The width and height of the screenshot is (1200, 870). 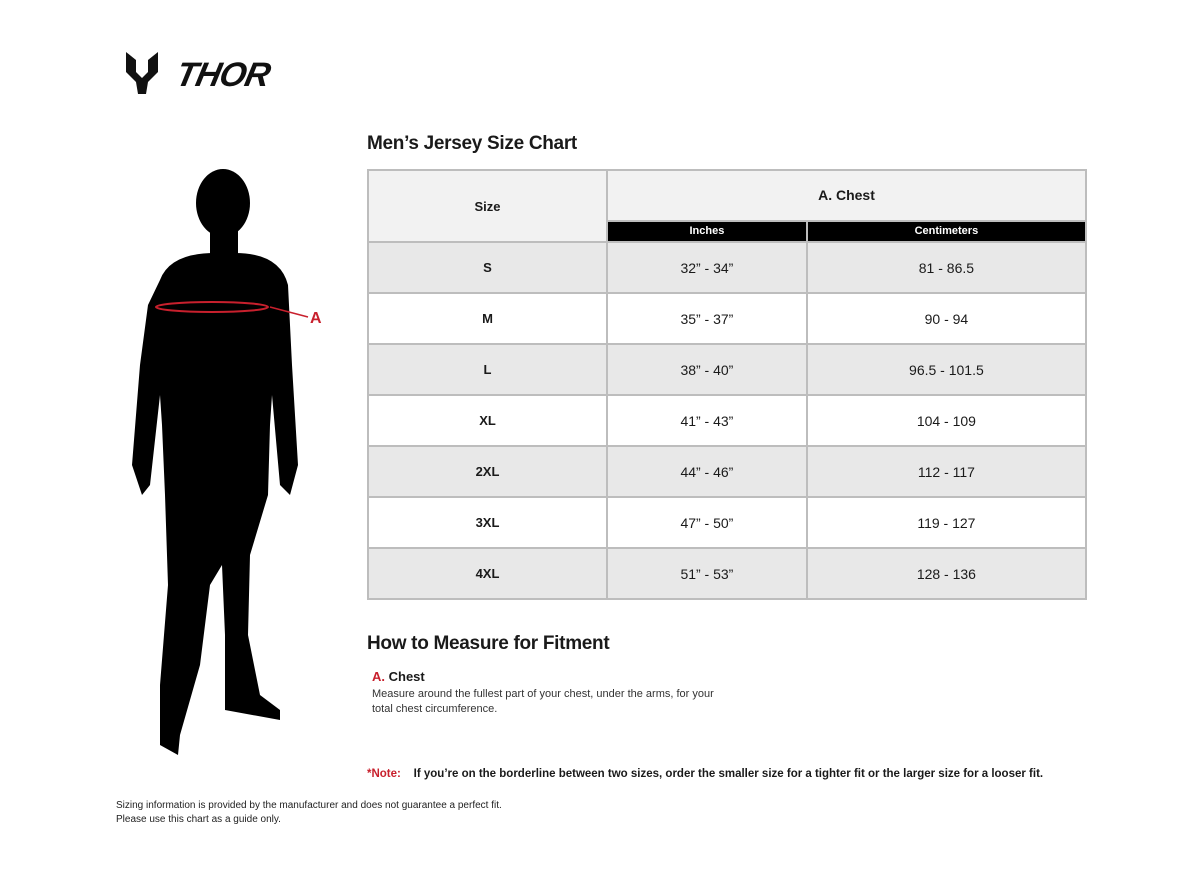 What do you see at coordinates (316, 318) in the screenshot?
I see `chest-marker-label: A` at bounding box center [316, 318].